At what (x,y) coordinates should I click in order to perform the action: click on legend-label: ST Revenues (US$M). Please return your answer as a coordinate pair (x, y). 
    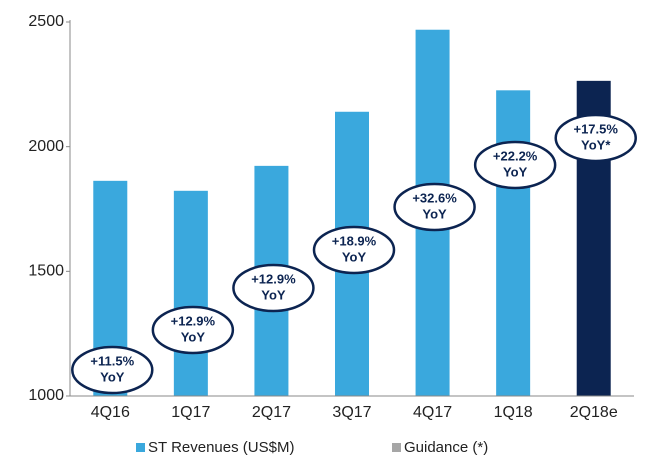
    Looking at the image, I should click on (221, 447).